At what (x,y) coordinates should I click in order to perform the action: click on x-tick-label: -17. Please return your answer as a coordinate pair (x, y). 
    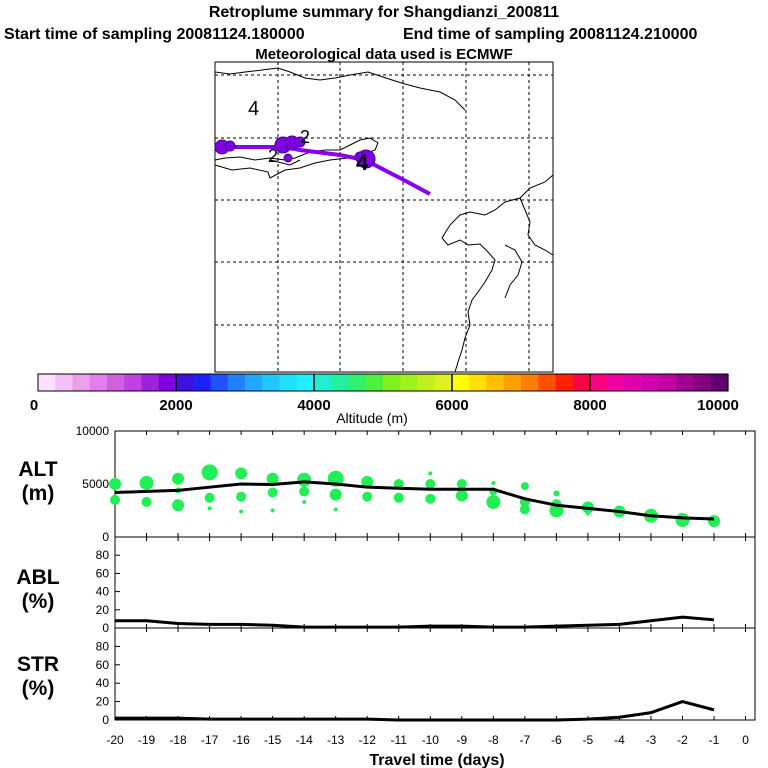
    Looking at the image, I should click on (210, 740).